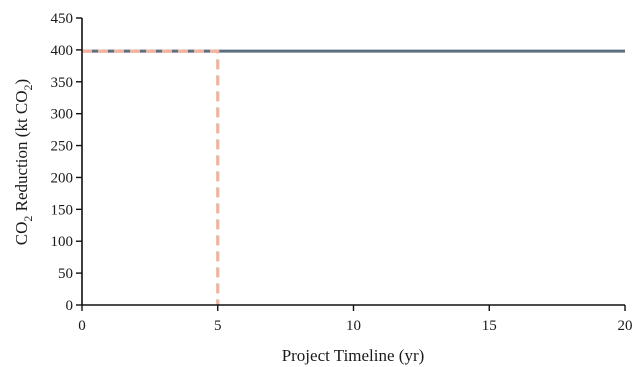 The height and width of the screenshot is (367, 636). I want to click on x-tick-label: 15, so click(489, 326).